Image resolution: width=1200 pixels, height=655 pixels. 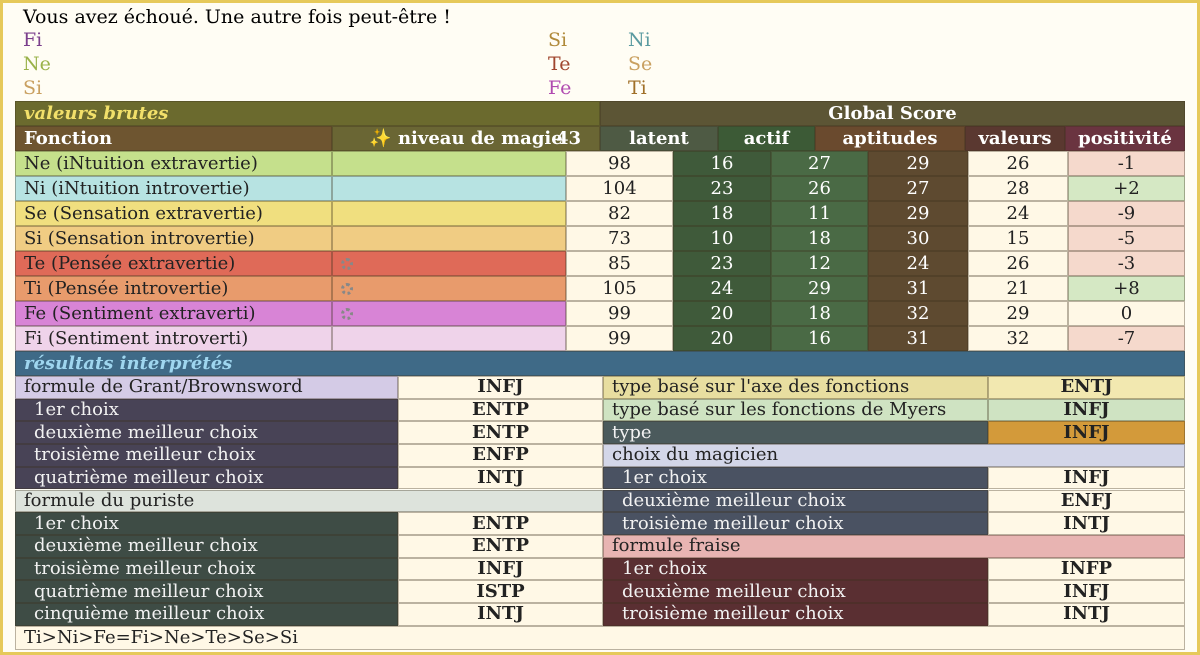 I want to click on result-value: ENFJ, so click(x=1086, y=501).